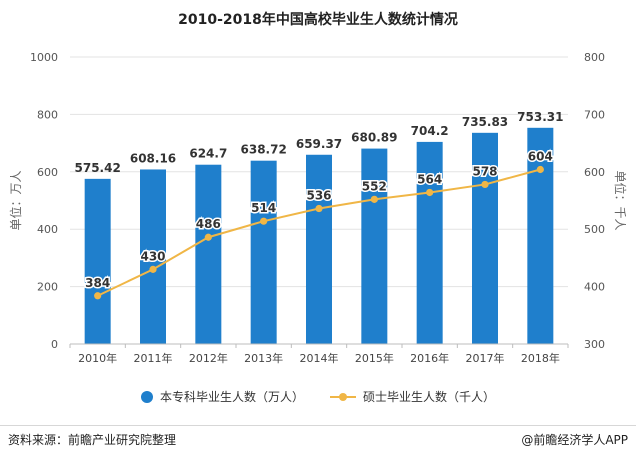  What do you see at coordinates (263, 358) in the screenshot?
I see `x-tick-label: 2013年` at bounding box center [263, 358].